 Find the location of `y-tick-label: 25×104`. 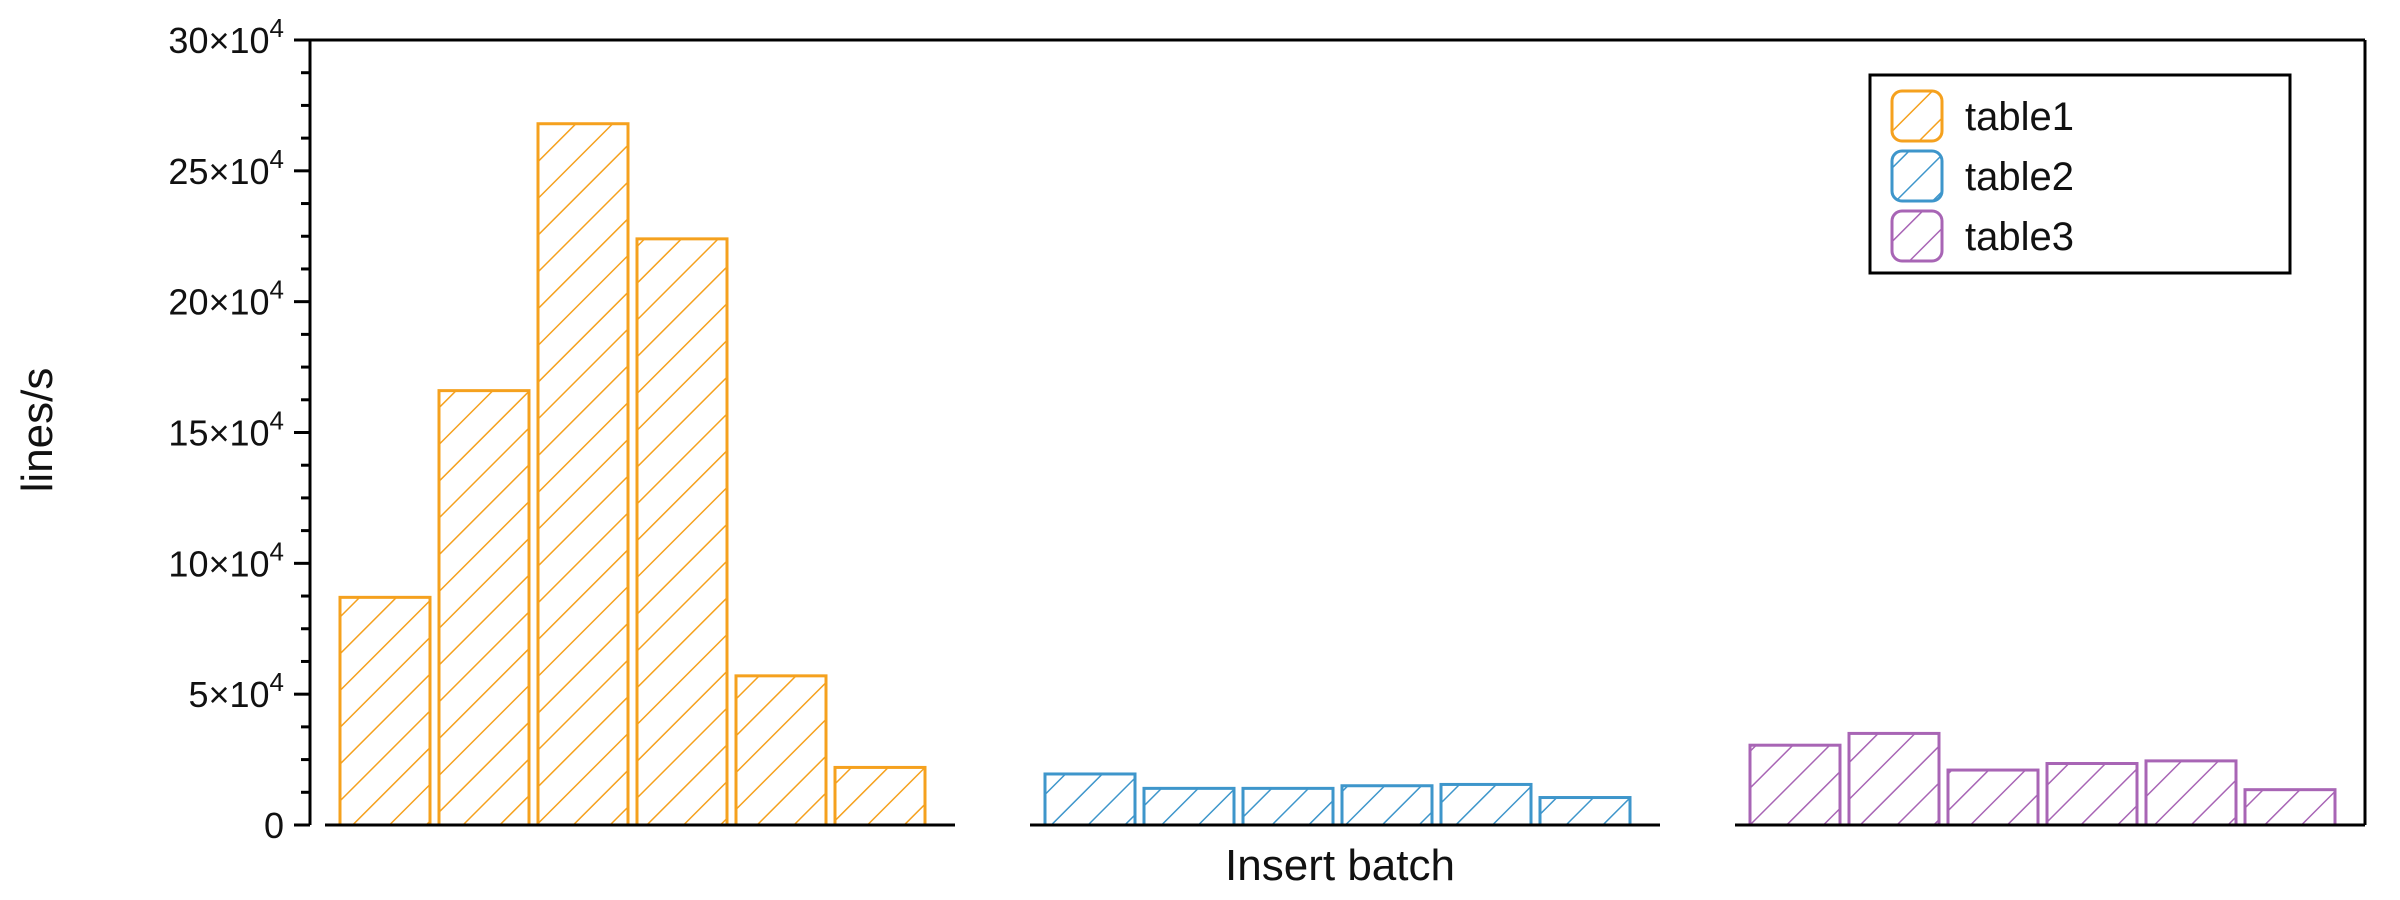

y-tick-label: 25×104 is located at coordinates (226, 168).